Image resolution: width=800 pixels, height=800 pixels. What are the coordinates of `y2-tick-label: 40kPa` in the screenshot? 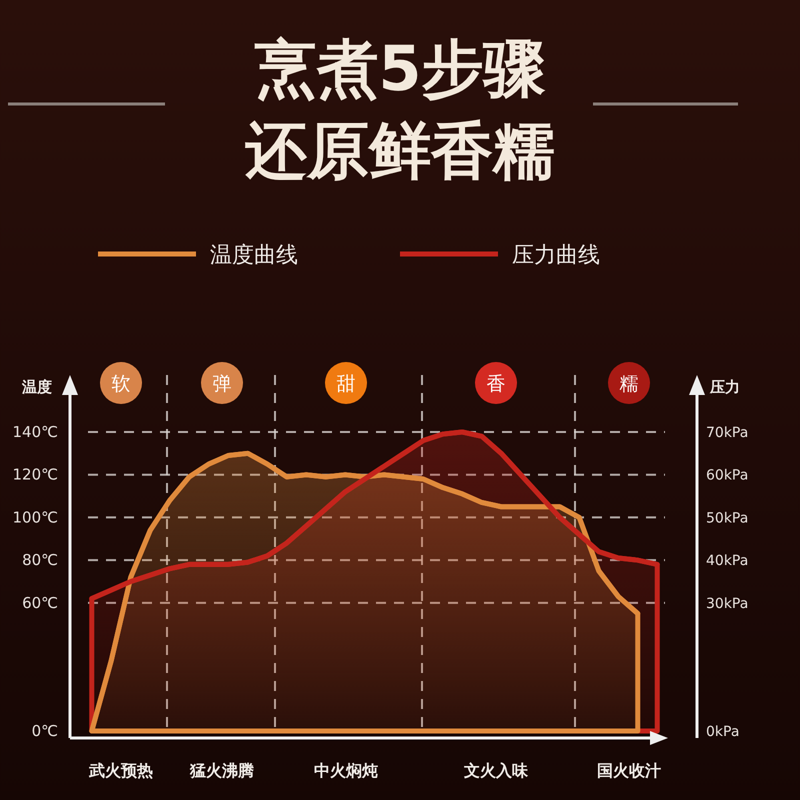 It's located at (727, 561).